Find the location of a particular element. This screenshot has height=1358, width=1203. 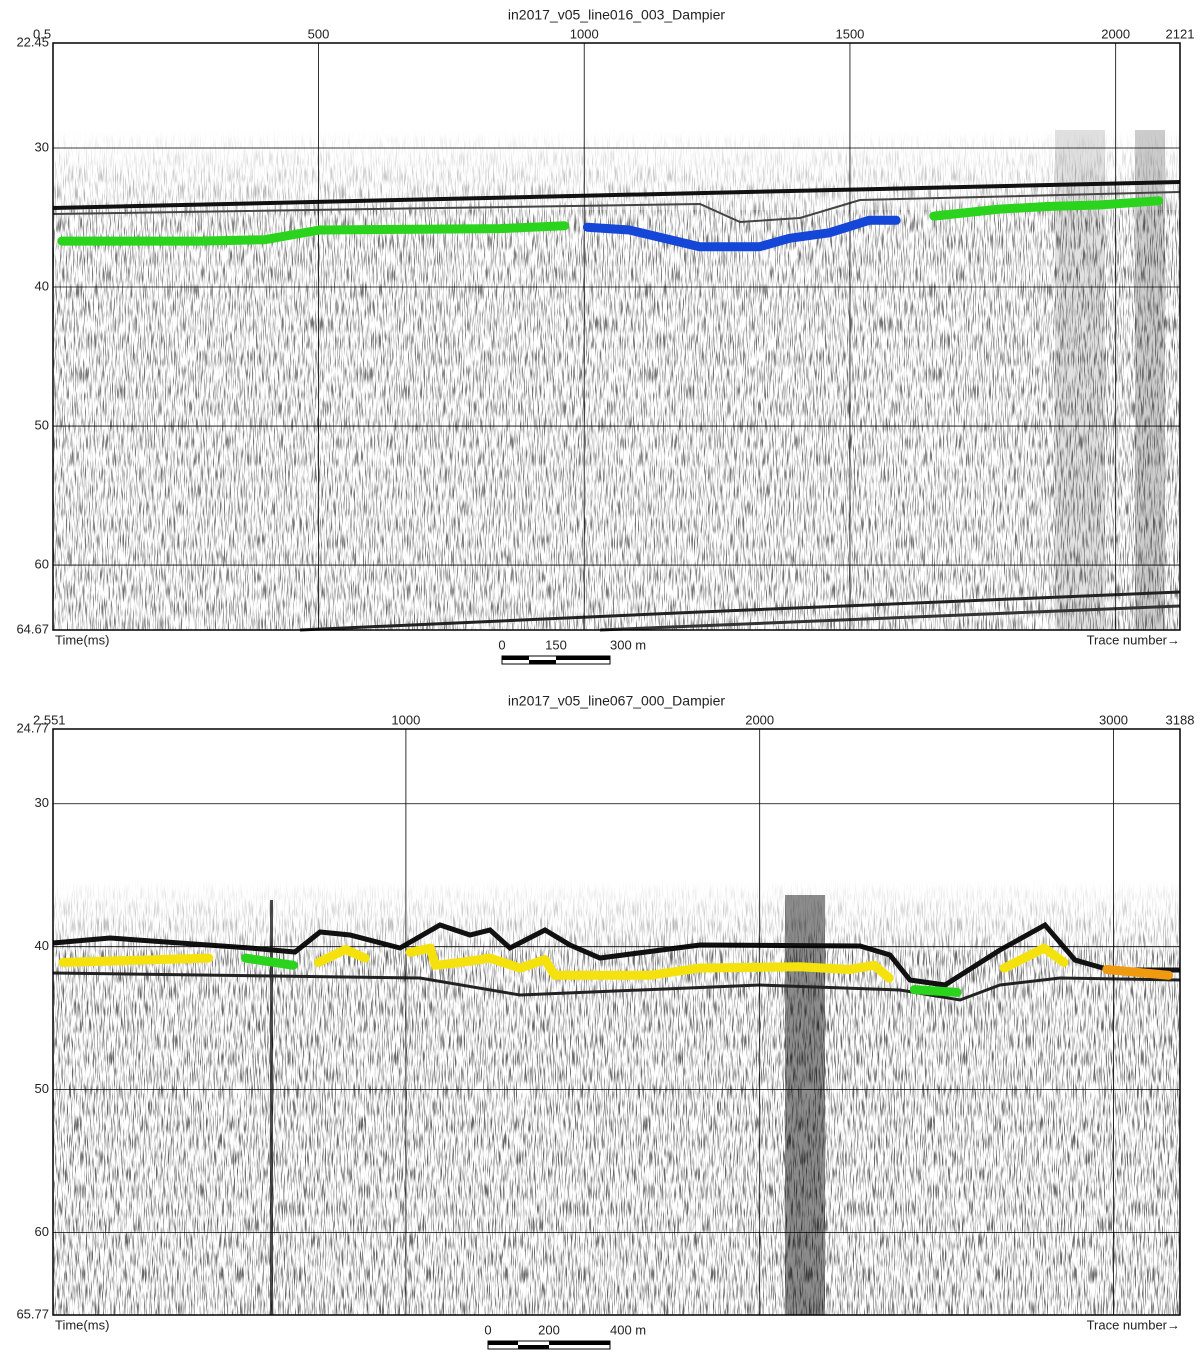

scale-label: 400 m is located at coordinates (628, 1329).